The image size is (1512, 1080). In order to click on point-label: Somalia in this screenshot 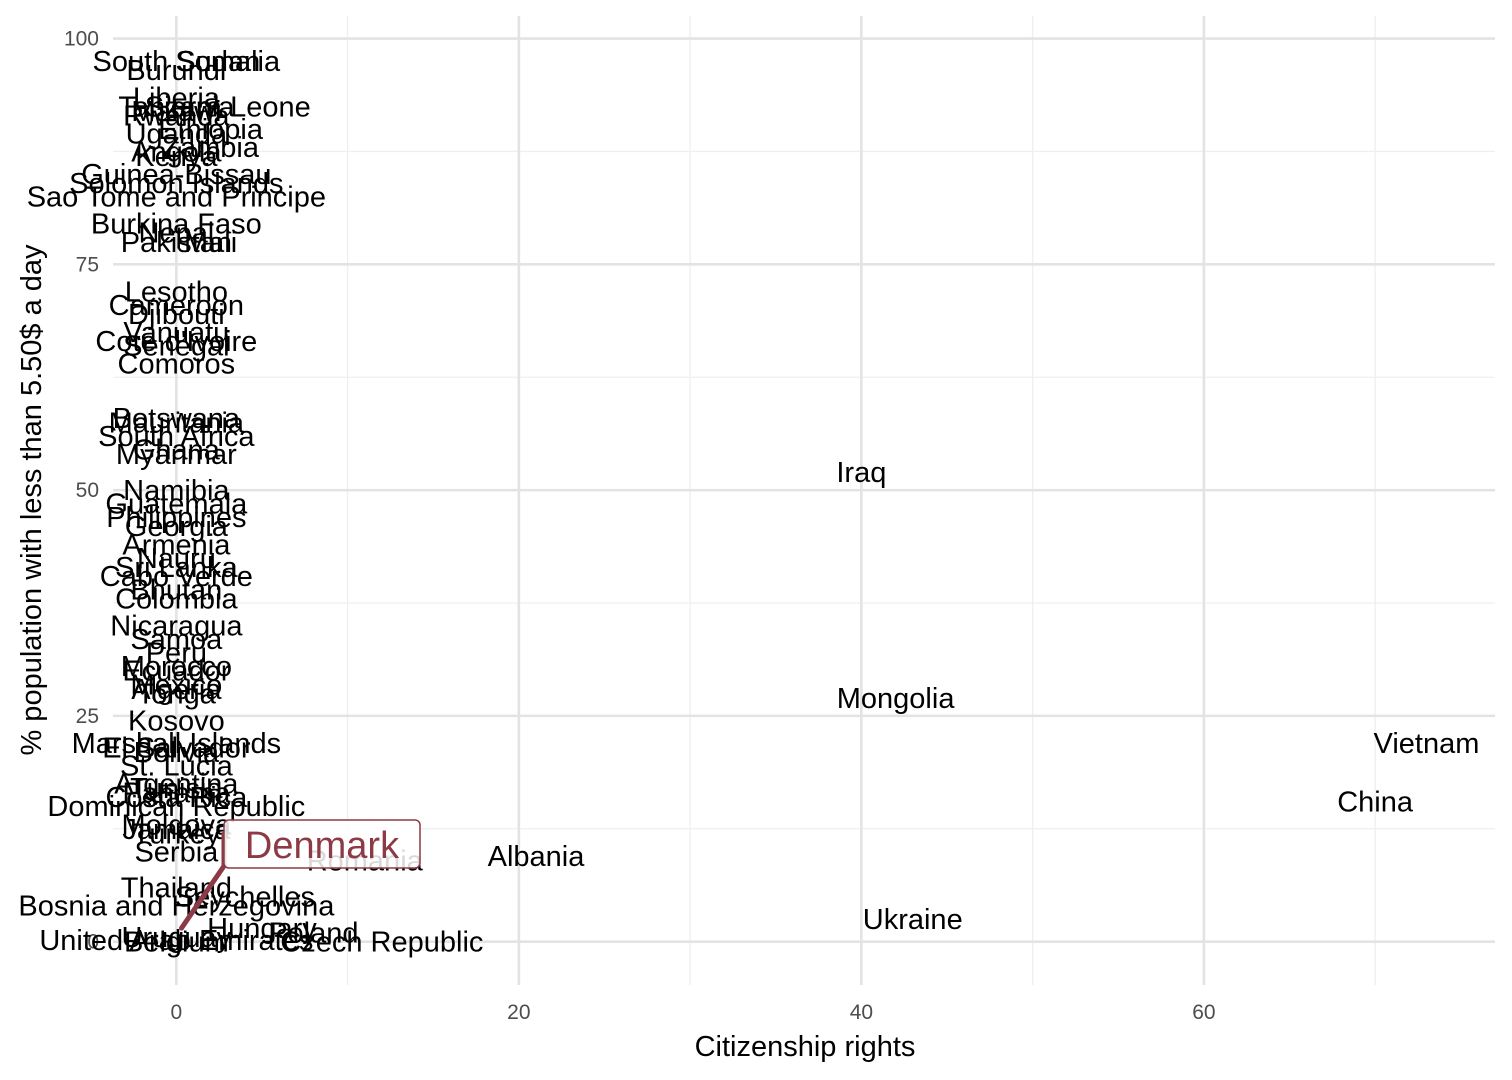, I will do `click(228, 62)`.